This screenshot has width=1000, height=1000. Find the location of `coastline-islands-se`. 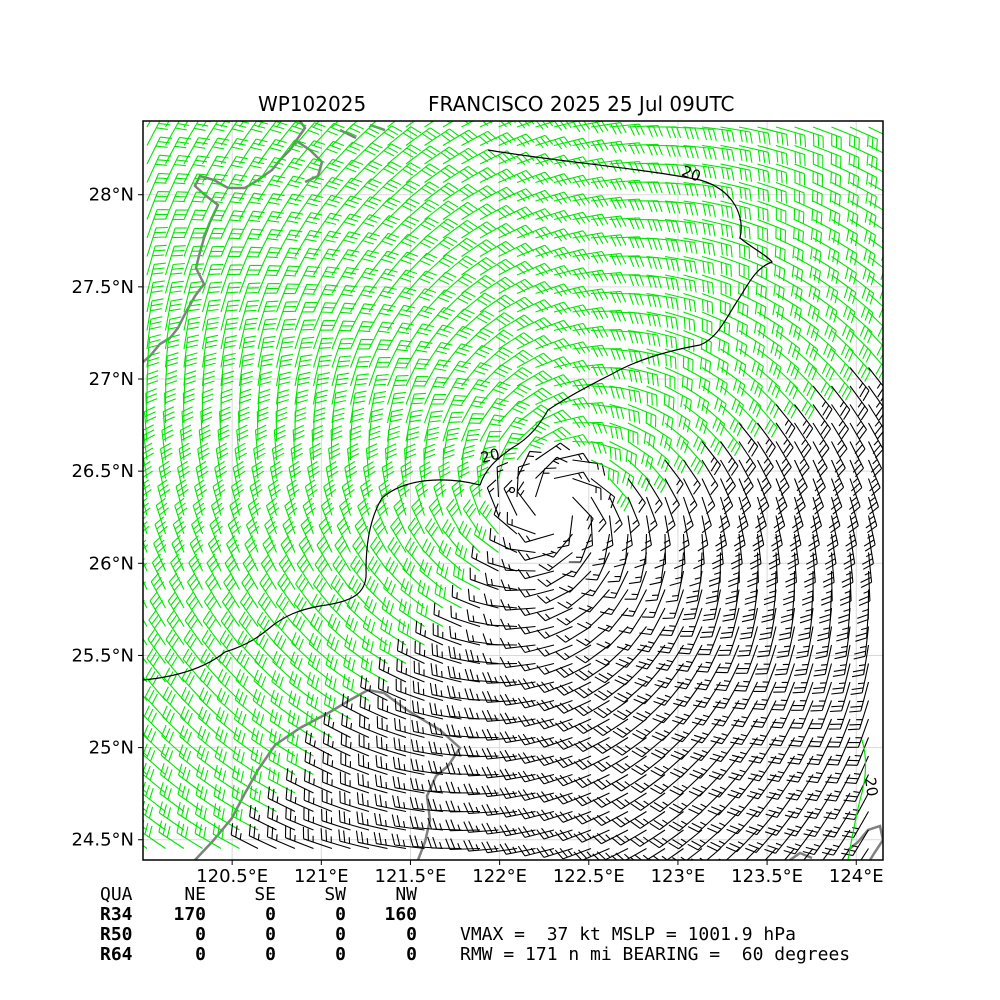

coastline-islands-se is located at coordinates (836, 842).